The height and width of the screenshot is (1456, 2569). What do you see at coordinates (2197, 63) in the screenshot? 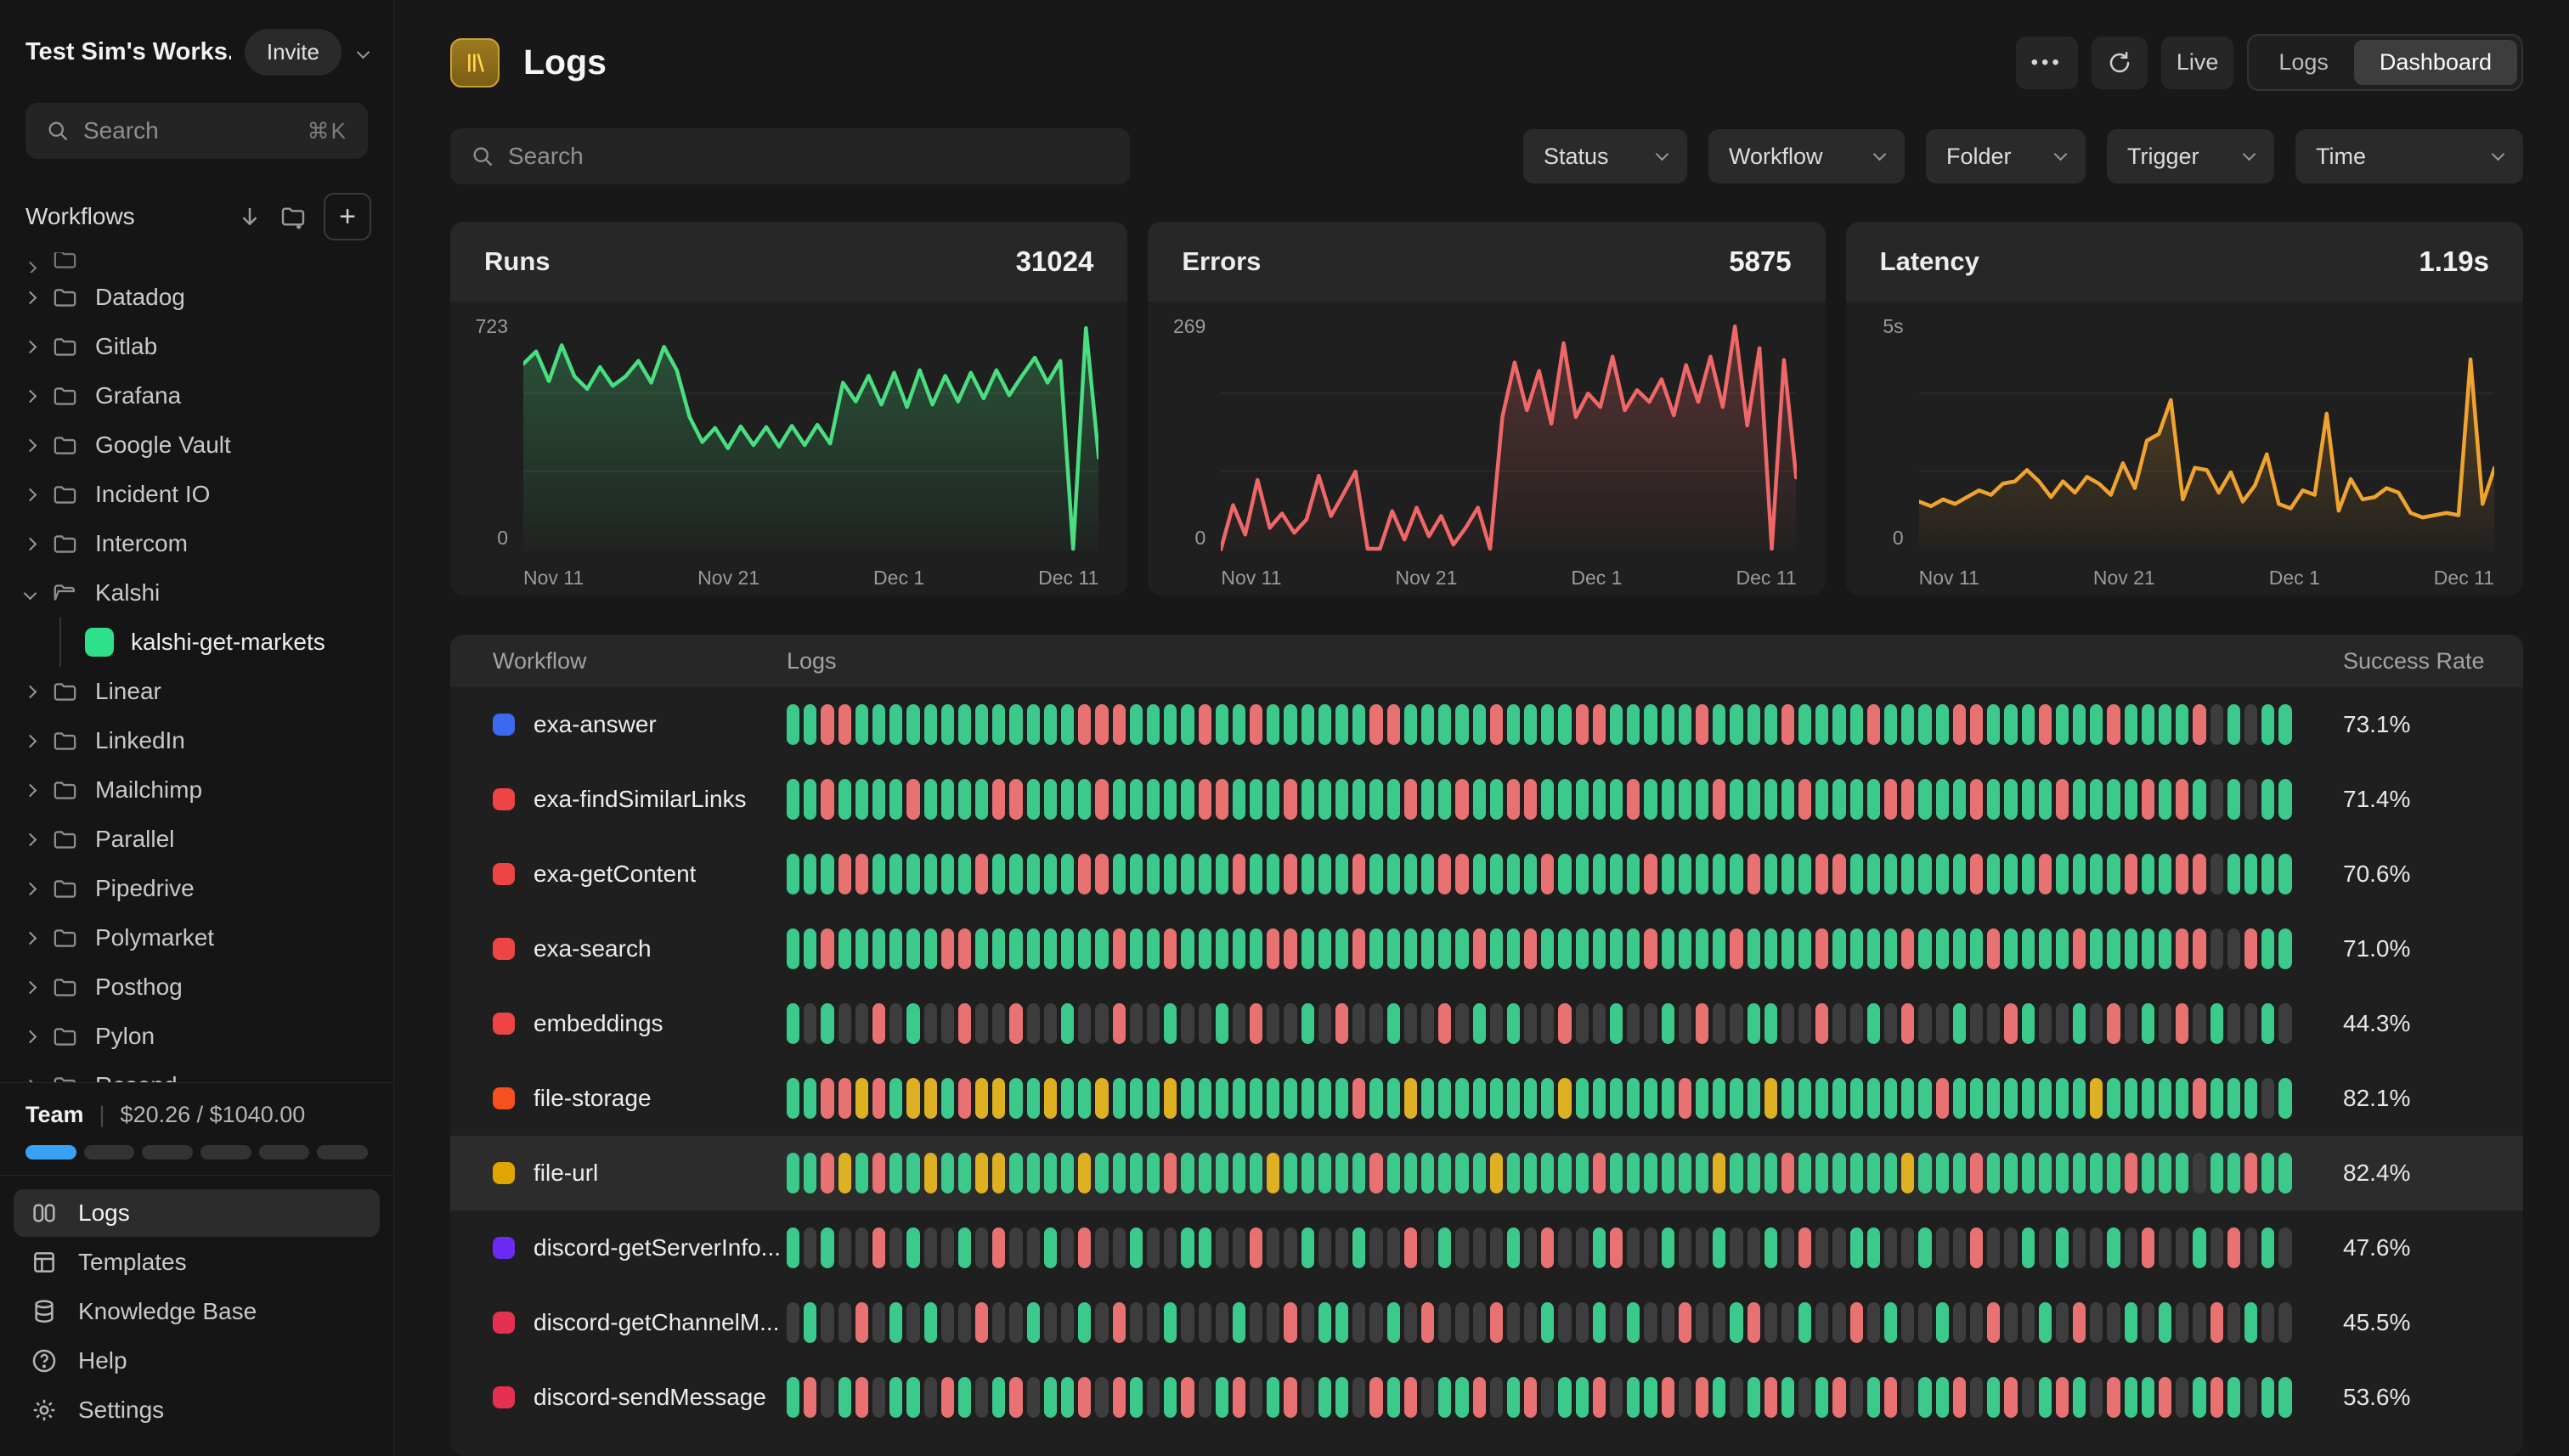
I see `live-button: Live` at bounding box center [2197, 63].